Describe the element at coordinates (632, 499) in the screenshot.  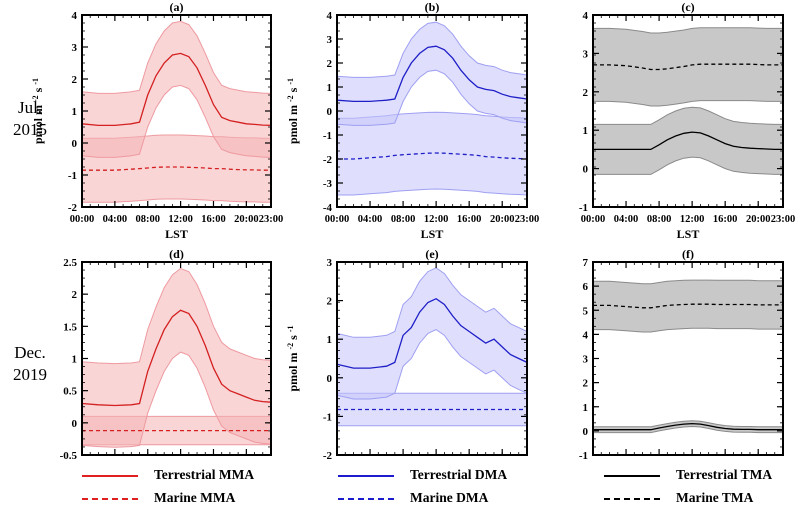
I see `legend-line-dashed-black` at that location.